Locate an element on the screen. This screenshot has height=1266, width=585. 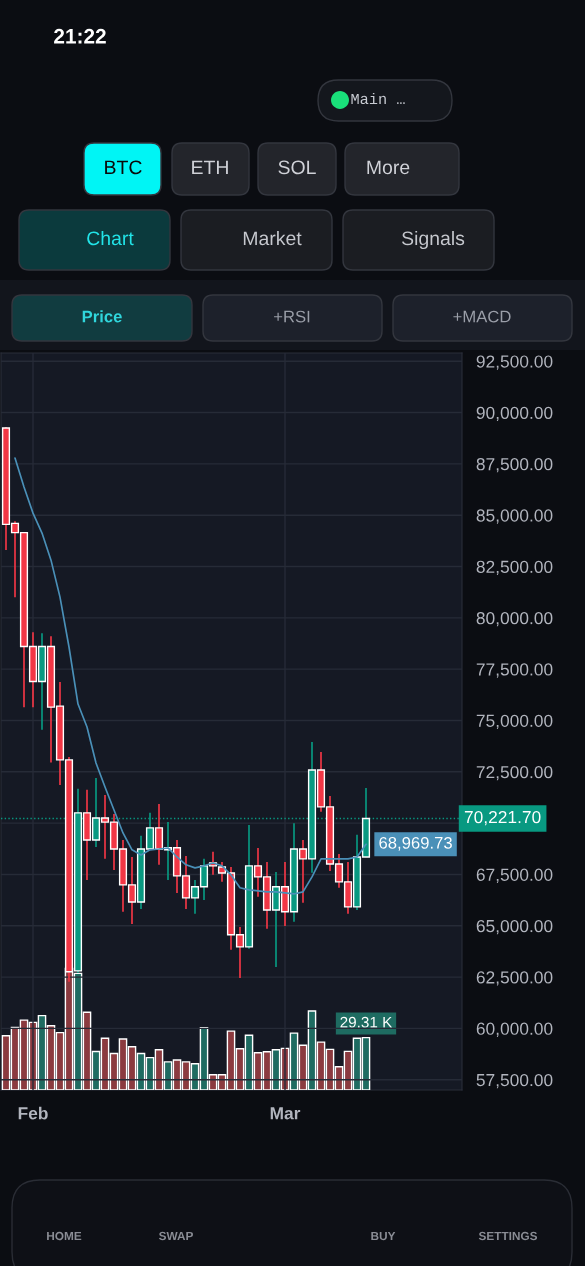
y-tick-label: 65,000.00 is located at coordinates (514, 927).